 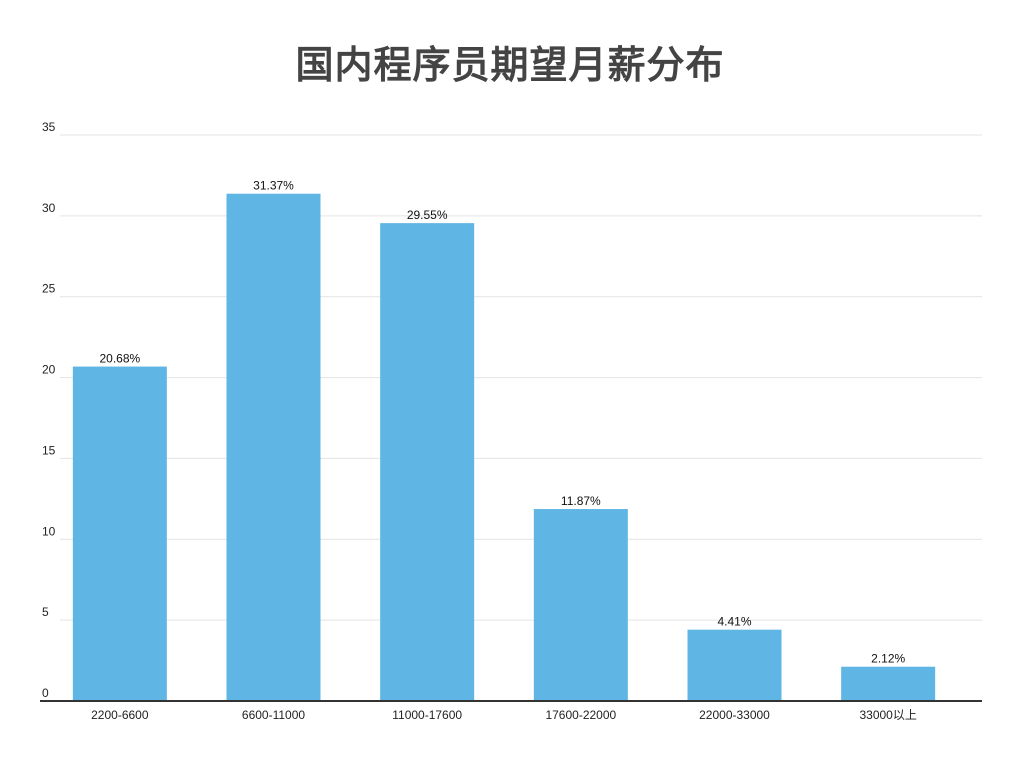 I want to click on x-tick-label: 6600-11000, so click(x=273, y=715).